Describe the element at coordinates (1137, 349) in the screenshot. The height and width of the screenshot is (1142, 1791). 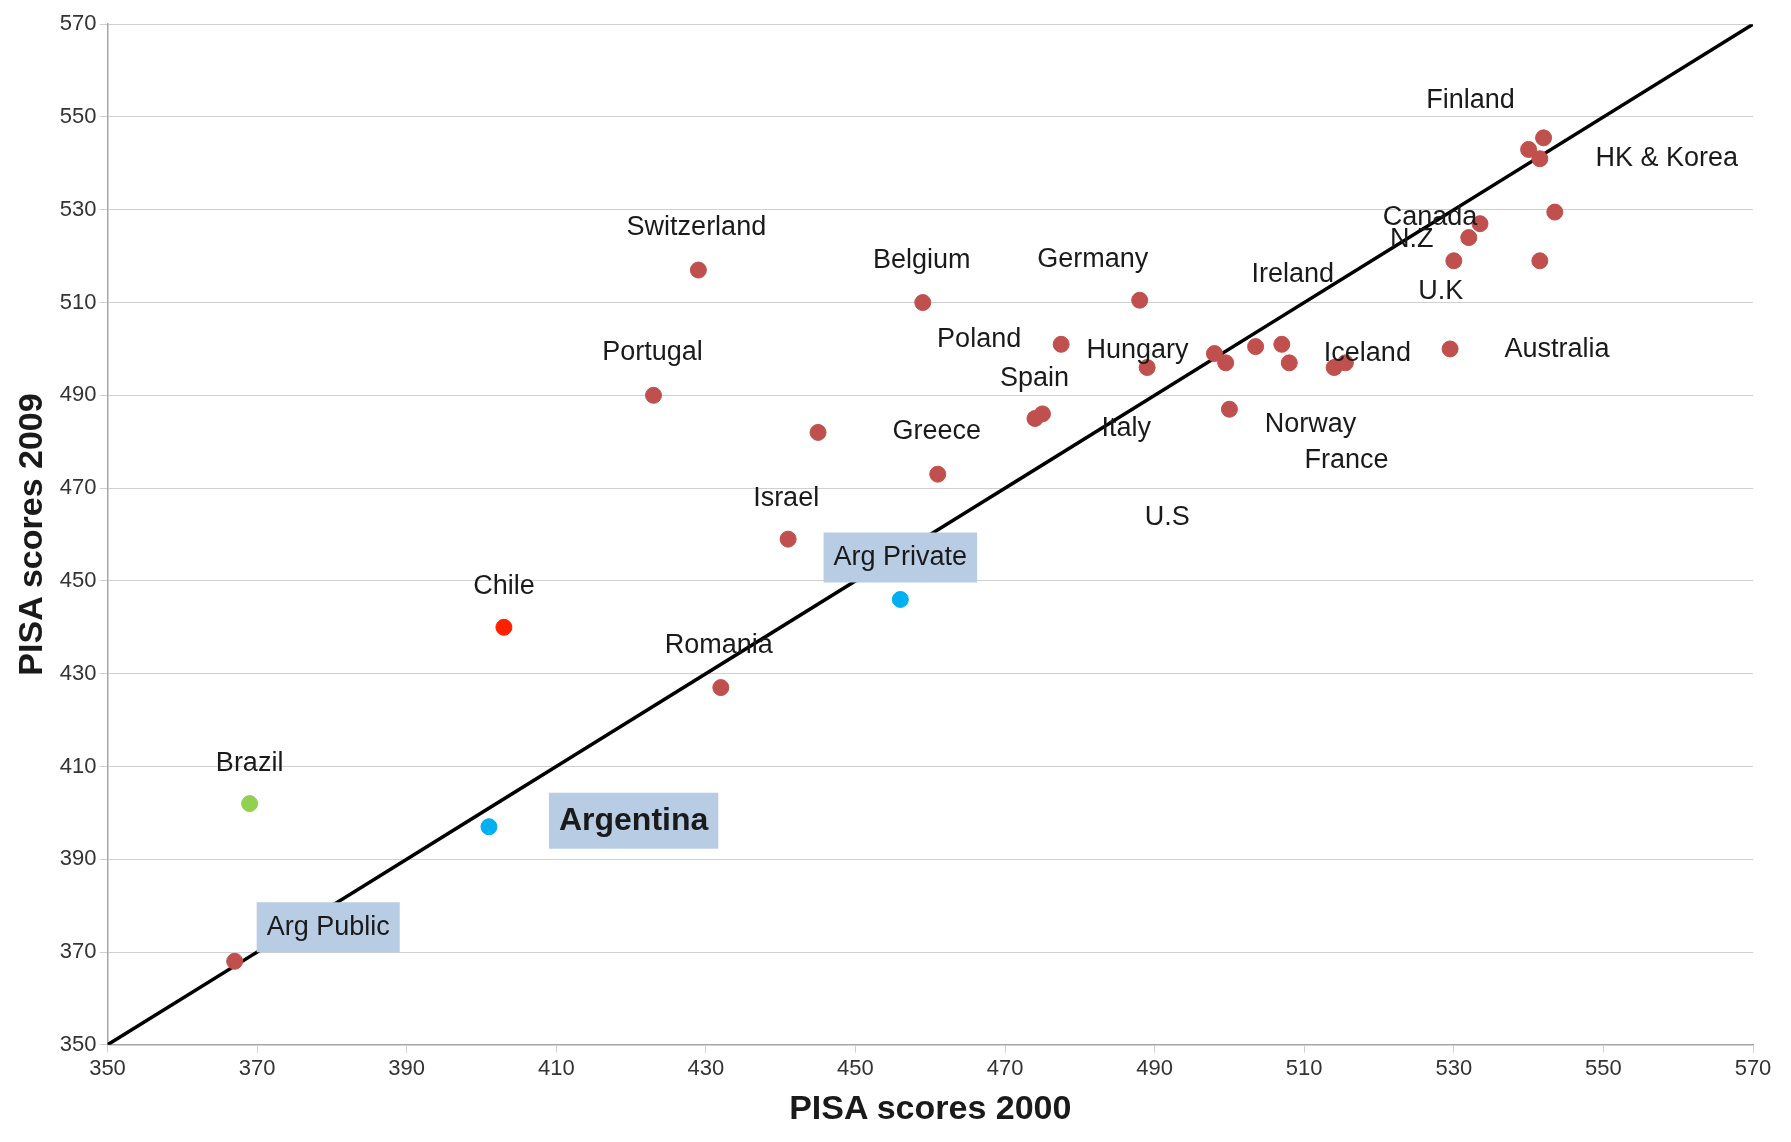
I see `annotation: Hungary` at that location.